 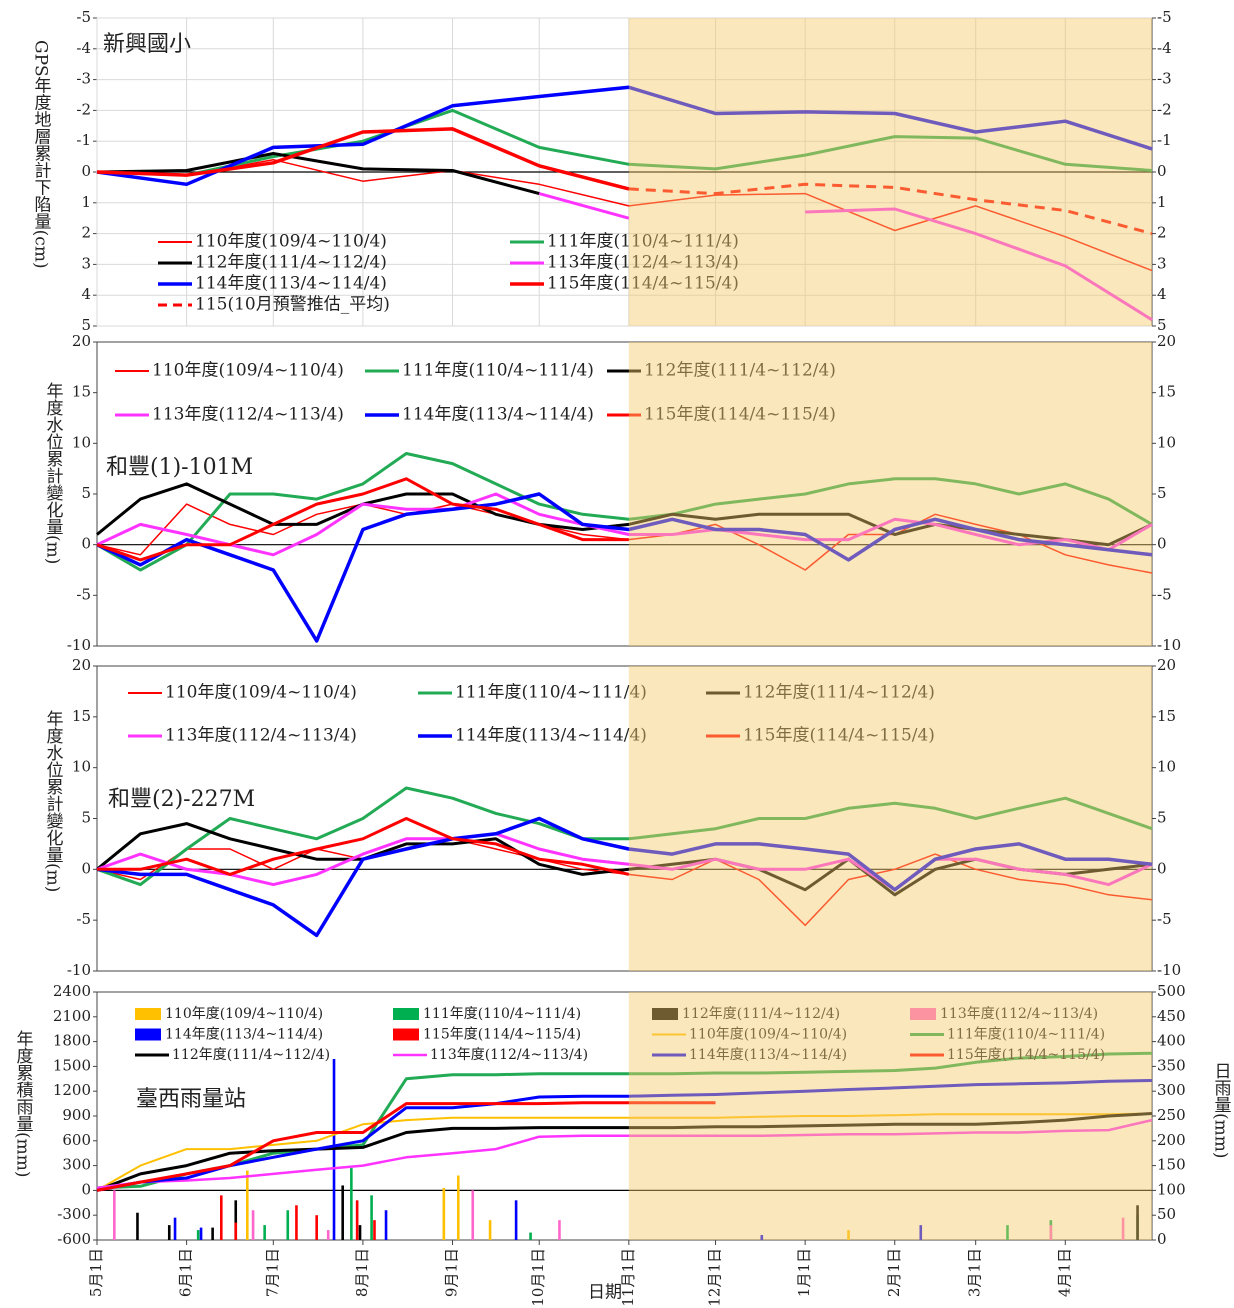 What do you see at coordinates (1171, 1090) in the screenshot?
I see `y2-tick-label: 300` at bounding box center [1171, 1090].